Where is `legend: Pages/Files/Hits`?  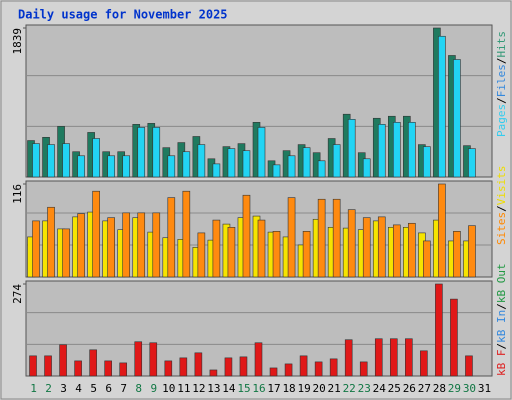 legend: Pages/Files/Hits is located at coordinates (501, 84).